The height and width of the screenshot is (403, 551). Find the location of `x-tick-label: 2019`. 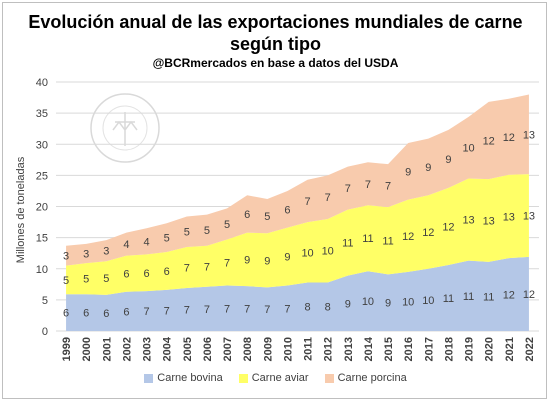

x-tick-label: 2019 is located at coordinates (470, 349).